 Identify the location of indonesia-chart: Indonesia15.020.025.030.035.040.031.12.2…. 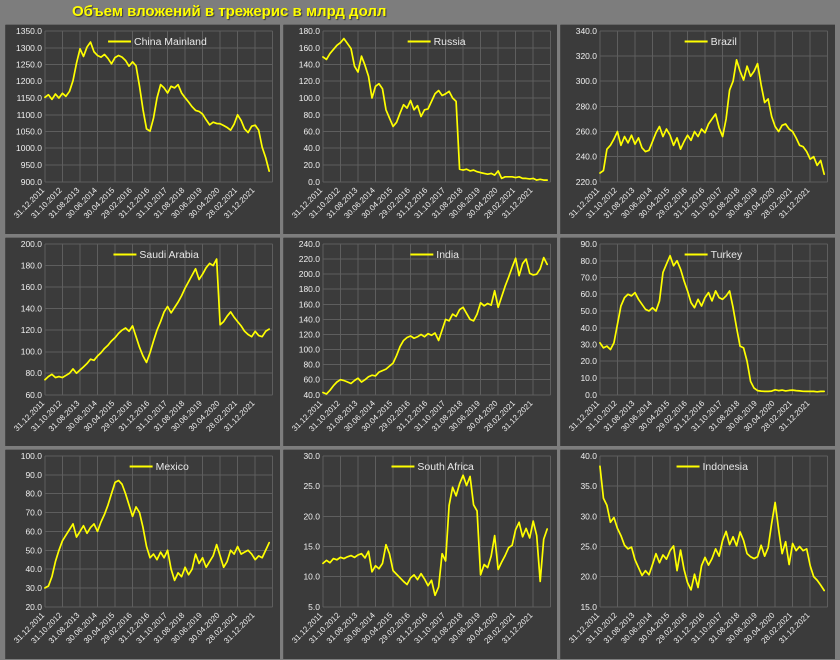
(698, 548).